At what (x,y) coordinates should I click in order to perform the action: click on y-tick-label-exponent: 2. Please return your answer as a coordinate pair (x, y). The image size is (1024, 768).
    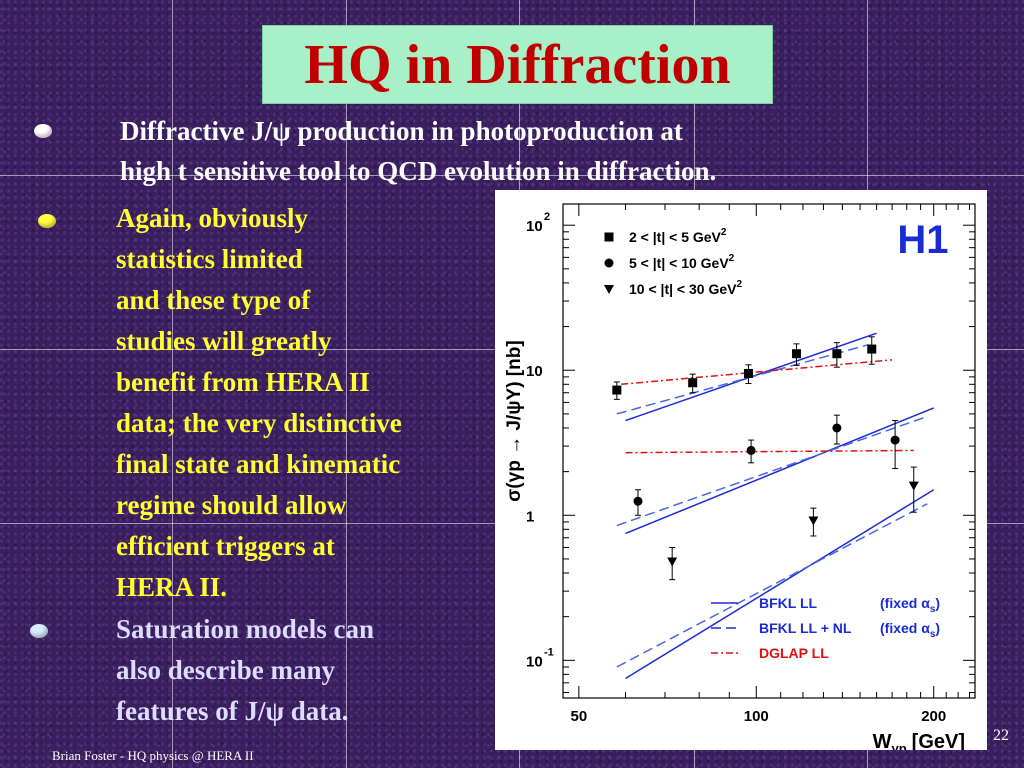
    Looking at the image, I should click on (547, 217).